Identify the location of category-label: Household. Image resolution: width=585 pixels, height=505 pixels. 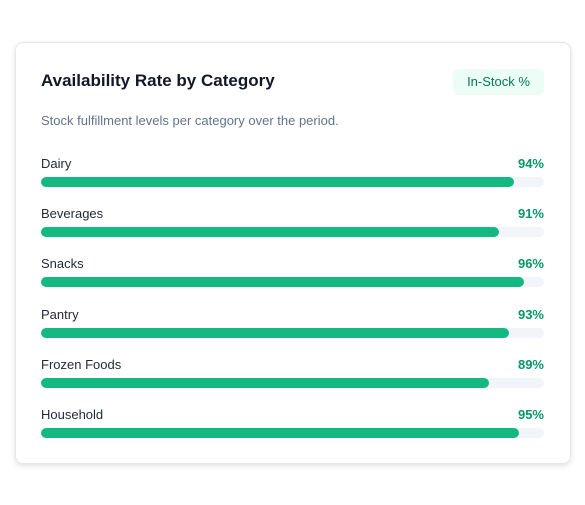
(72, 414).